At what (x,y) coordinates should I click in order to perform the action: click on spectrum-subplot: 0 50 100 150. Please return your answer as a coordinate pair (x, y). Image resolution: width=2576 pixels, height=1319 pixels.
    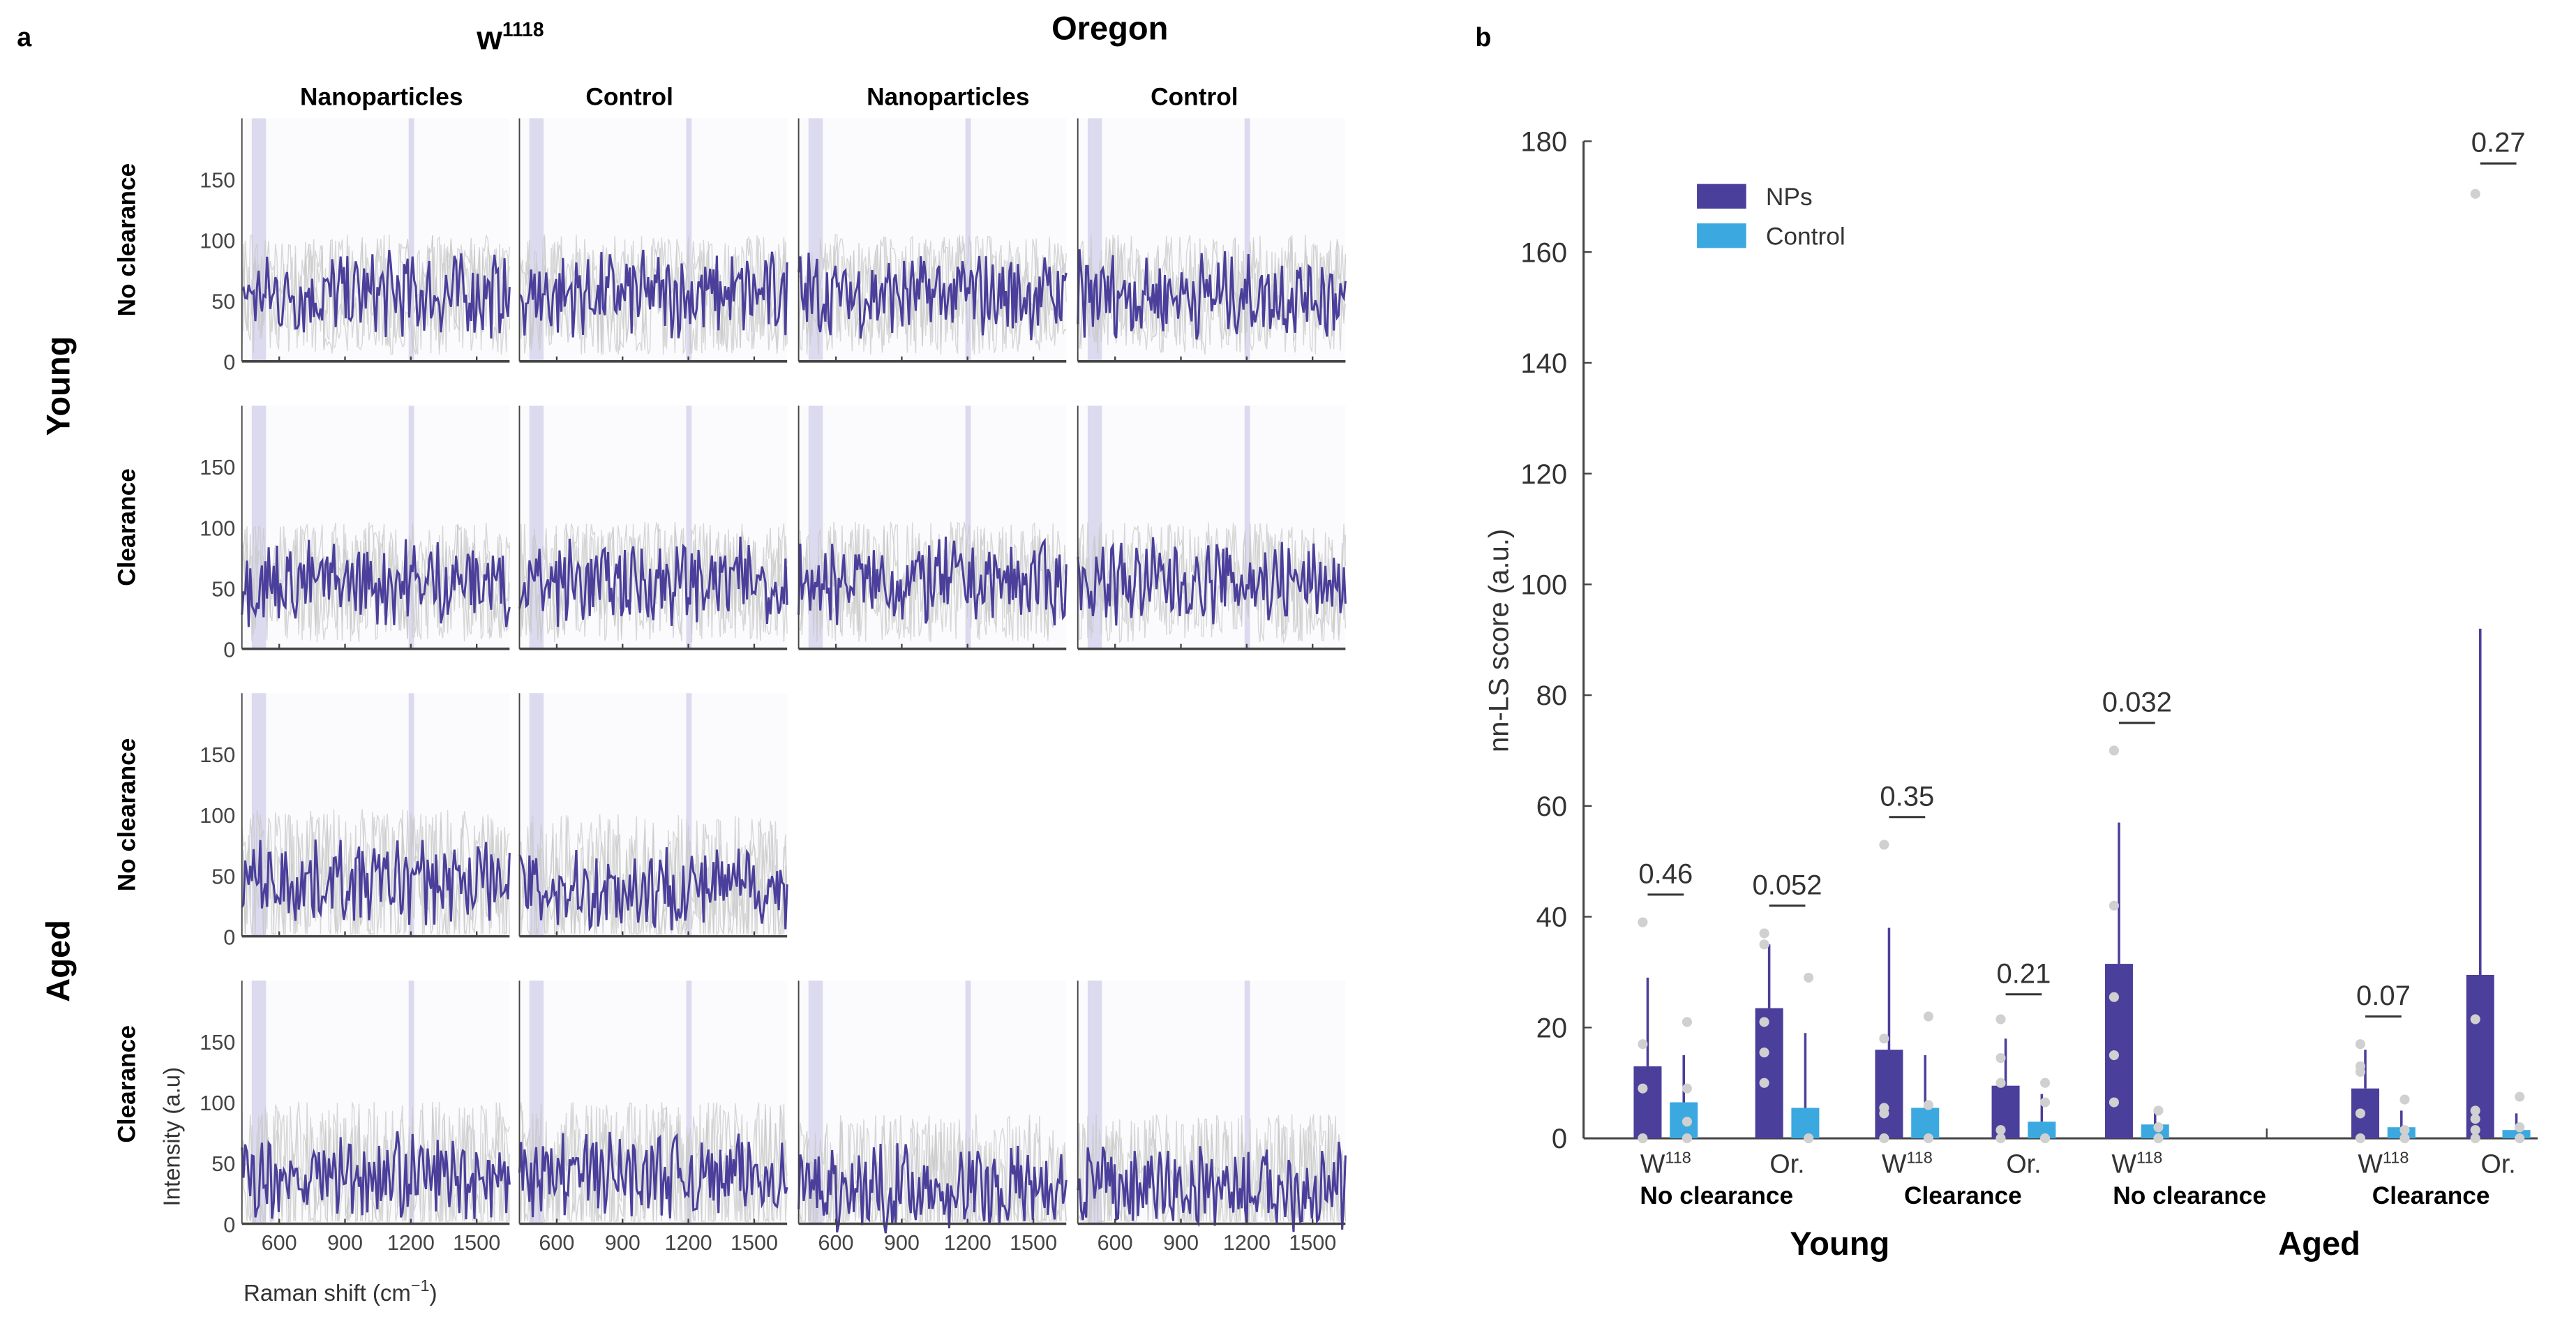
    Looking at the image, I should click on (355, 821).